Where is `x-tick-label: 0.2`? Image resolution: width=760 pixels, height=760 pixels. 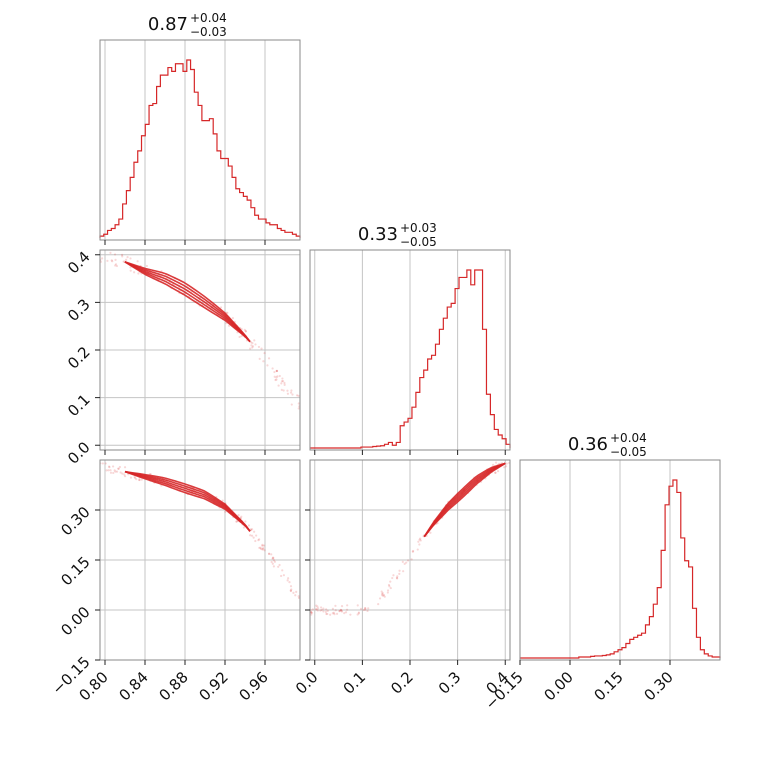
x-tick-label: 0.2 is located at coordinates (402, 683).